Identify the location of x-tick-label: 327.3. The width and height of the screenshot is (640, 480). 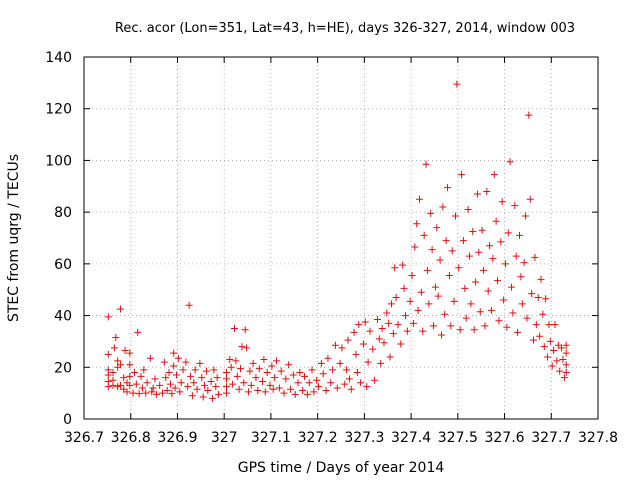
(364, 438).